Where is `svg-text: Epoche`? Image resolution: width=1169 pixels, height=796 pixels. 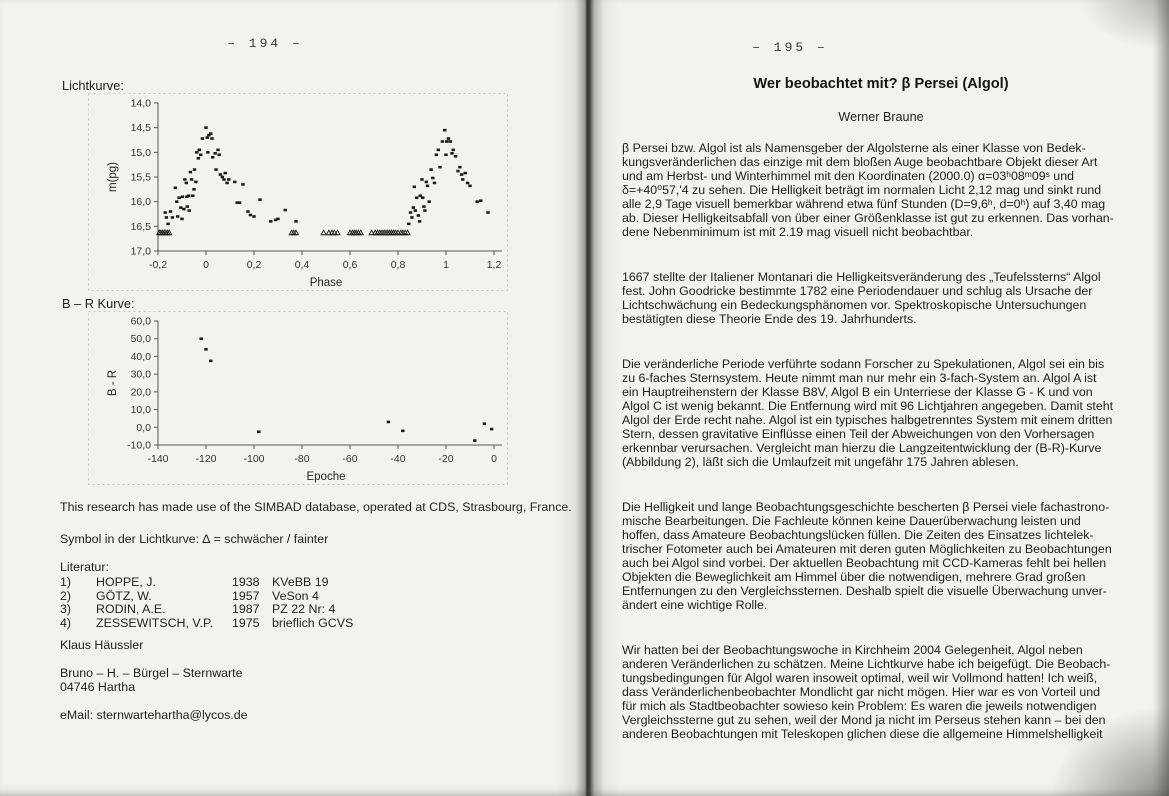
svg-text: Epoche is located at coordinates (325, 477).